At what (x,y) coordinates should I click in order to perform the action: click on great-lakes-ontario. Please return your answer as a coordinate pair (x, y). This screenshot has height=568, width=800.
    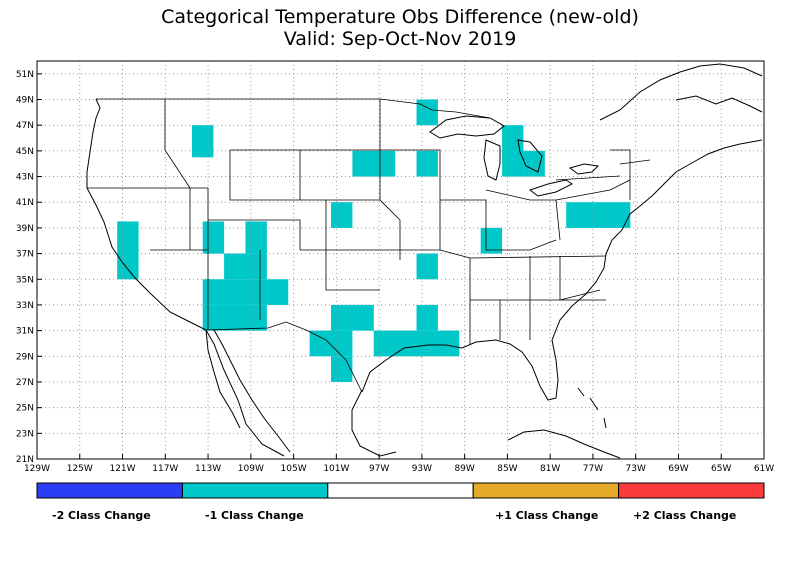
    Looking at the image, I should click on (584, 169).